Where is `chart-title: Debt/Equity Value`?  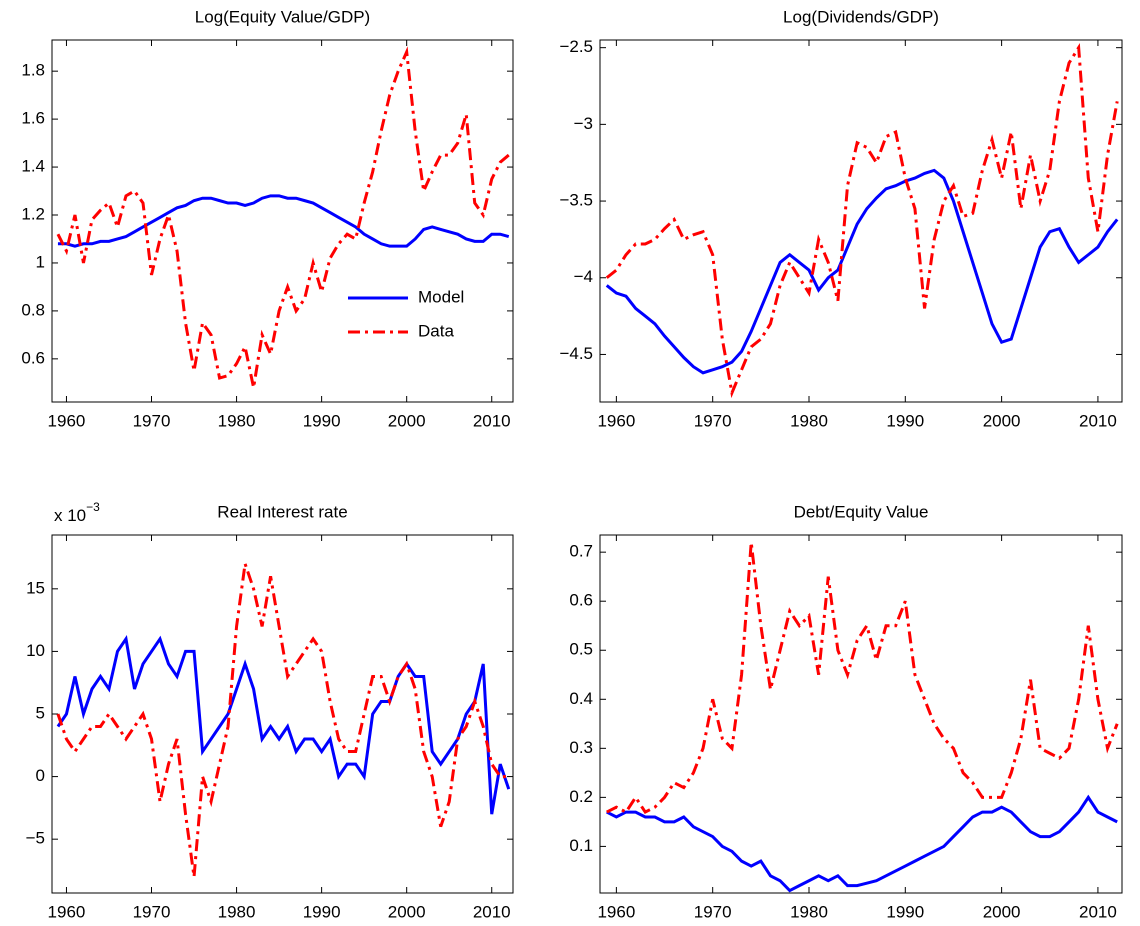
chart-title: Debt/Equity Value is located at coordinates (861, 511).